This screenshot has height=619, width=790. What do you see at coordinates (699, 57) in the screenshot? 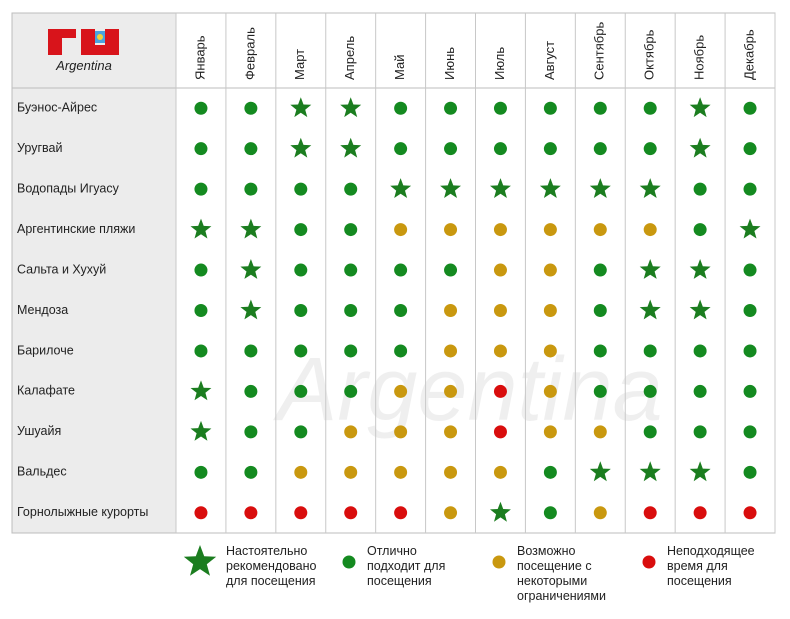
I see `month-label: Ноябрь` at bounding box center [699, 57].